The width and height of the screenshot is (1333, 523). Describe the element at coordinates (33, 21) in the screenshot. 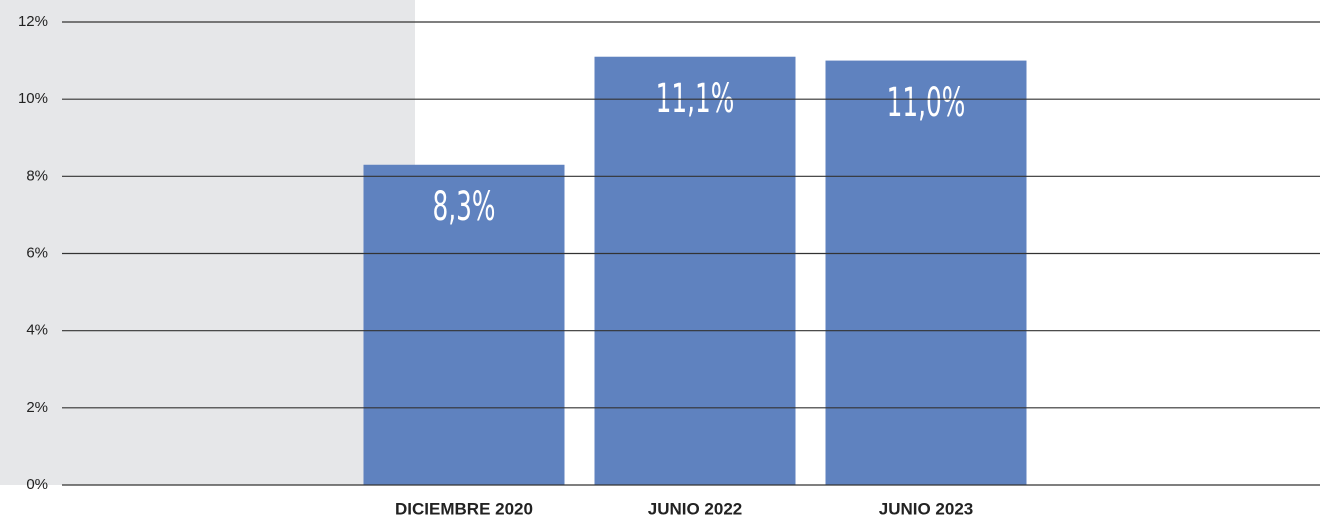

I see `y-tick-label: 12%` at that location.